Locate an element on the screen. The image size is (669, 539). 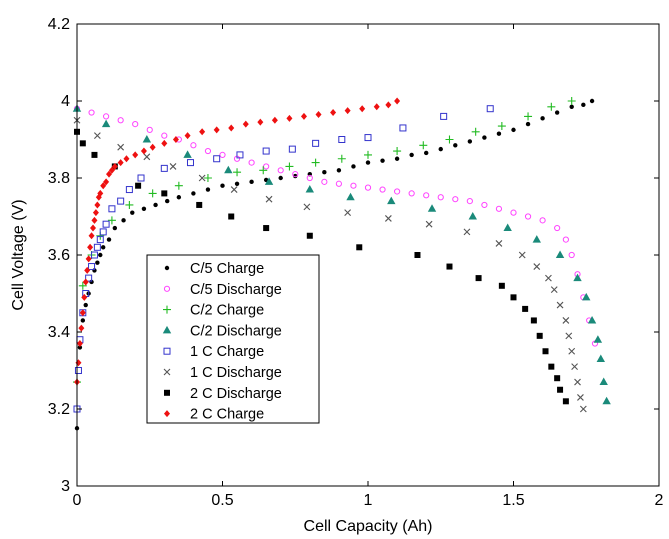
y-axis-title: Cell Voltage (V) is located at coordinates (18, 254).